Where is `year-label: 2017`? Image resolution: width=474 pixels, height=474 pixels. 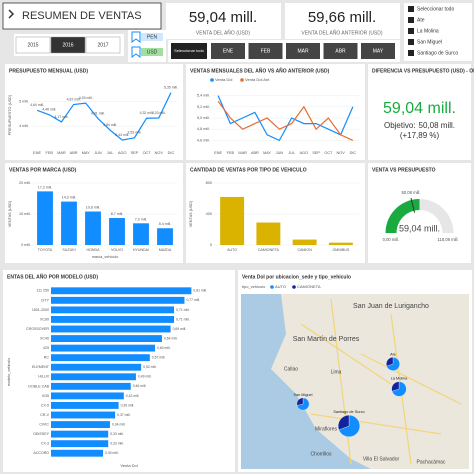 year-label: 2017 is located at coordinates (102, 45).